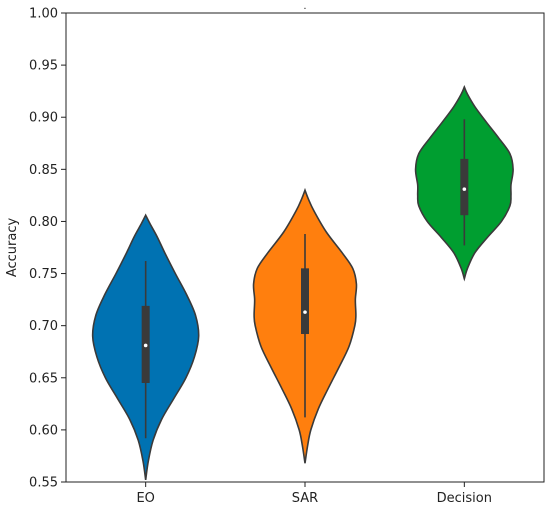  I want to click on chart-title: ., so click(304, 6).